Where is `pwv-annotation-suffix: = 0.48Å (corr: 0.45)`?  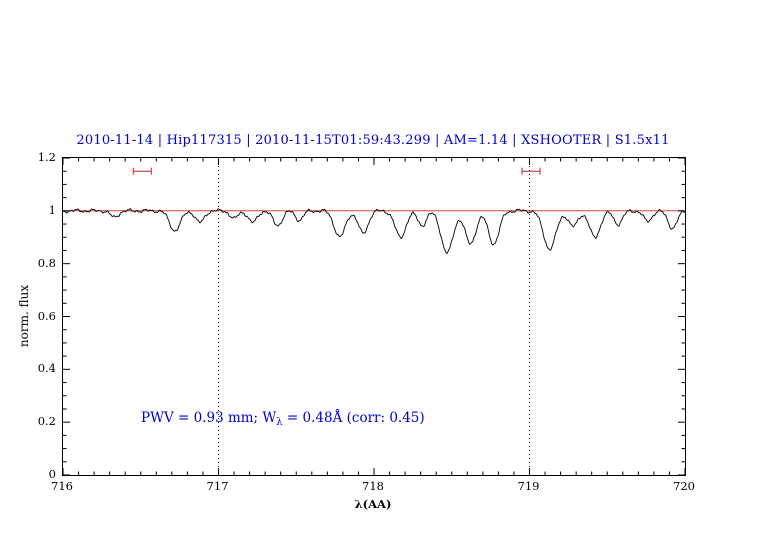 pwv-annotation-suffix: = 0.48Å (corr: 0.45) is located at coordinates (353, 418).